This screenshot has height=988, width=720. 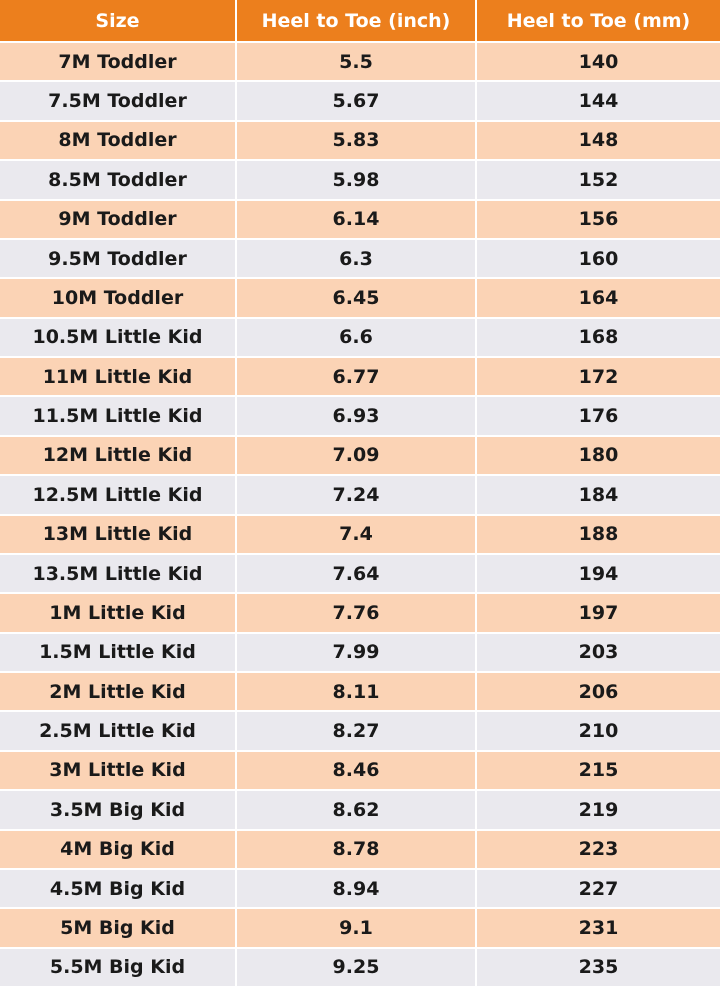 What do you see at coordinates (357, 21) in the screenshot?
I see `column-header-inch: Heel to Toe (inch)` at bounding box center [357, 21].